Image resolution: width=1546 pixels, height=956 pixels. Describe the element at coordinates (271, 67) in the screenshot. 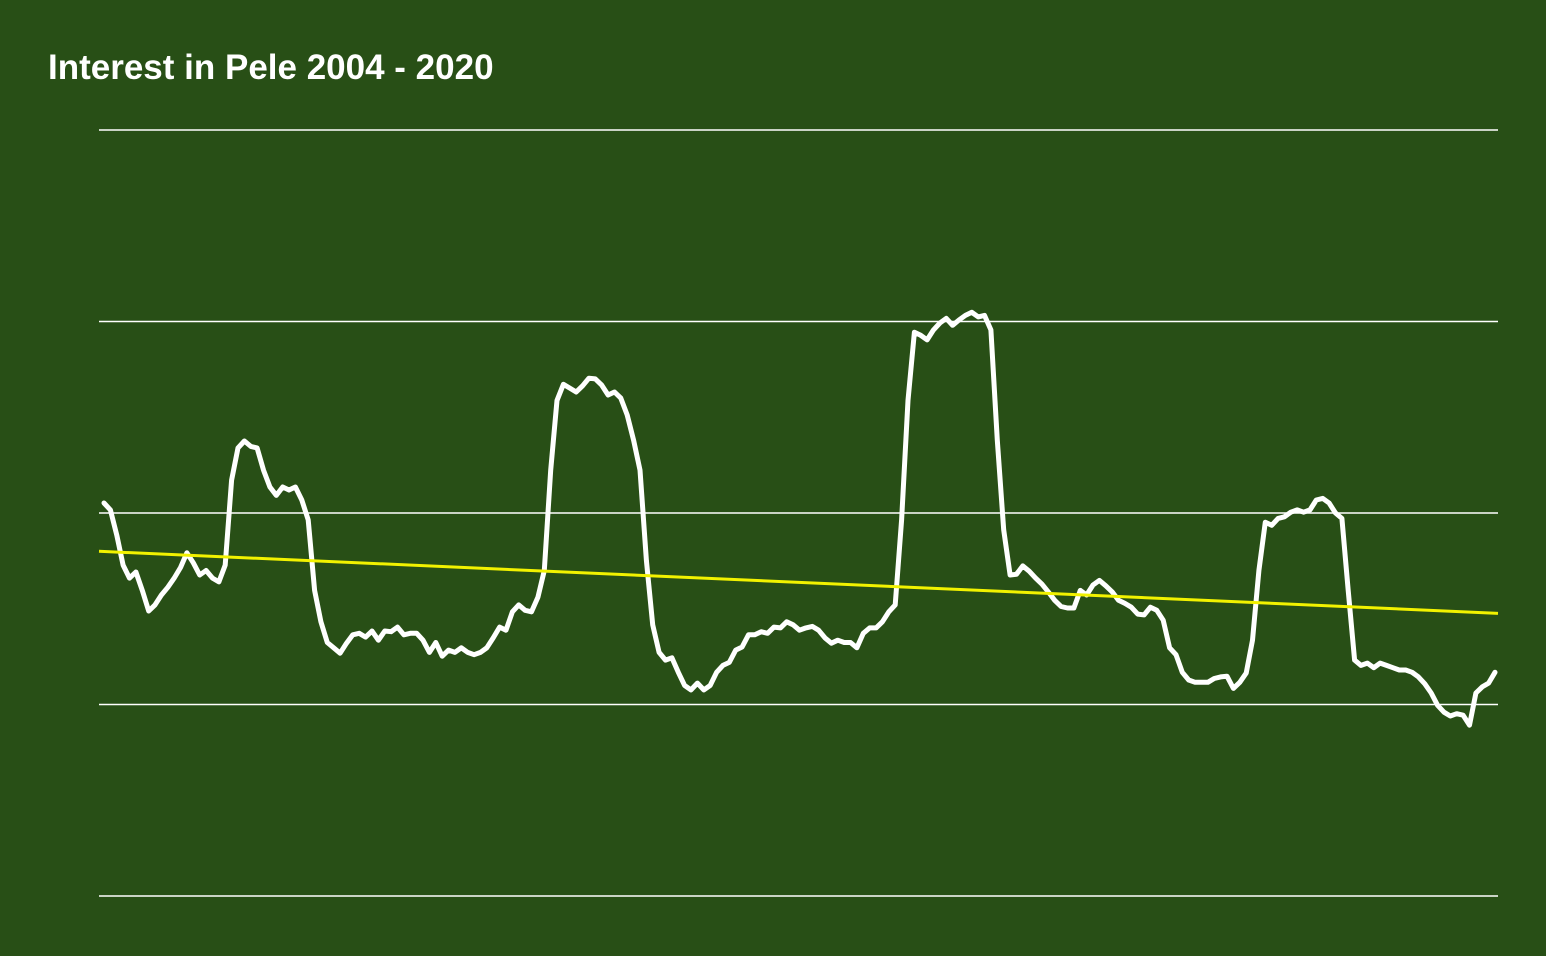

I see `chart-title: Interest in Pele 2004 - 2020` at that location.